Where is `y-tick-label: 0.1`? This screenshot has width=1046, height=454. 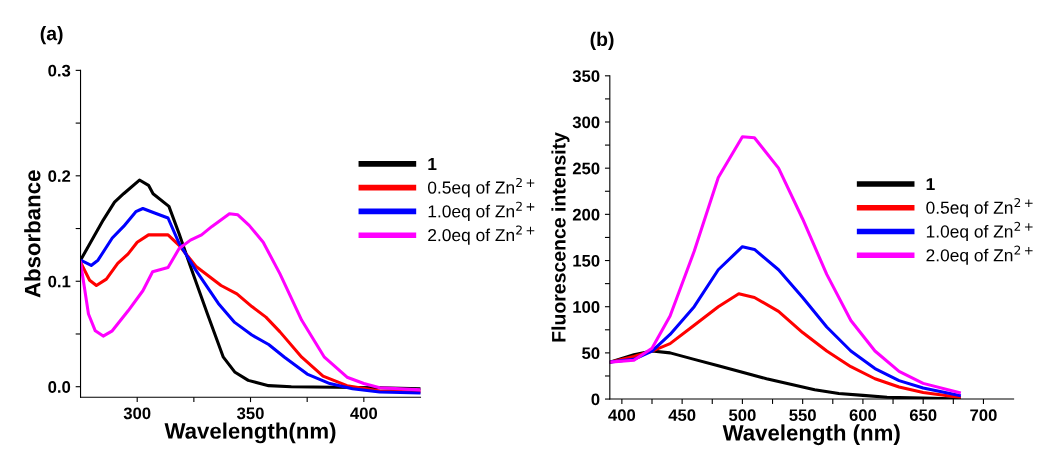
y-tick-label: 0.1 is located at coordinates (59, 281).